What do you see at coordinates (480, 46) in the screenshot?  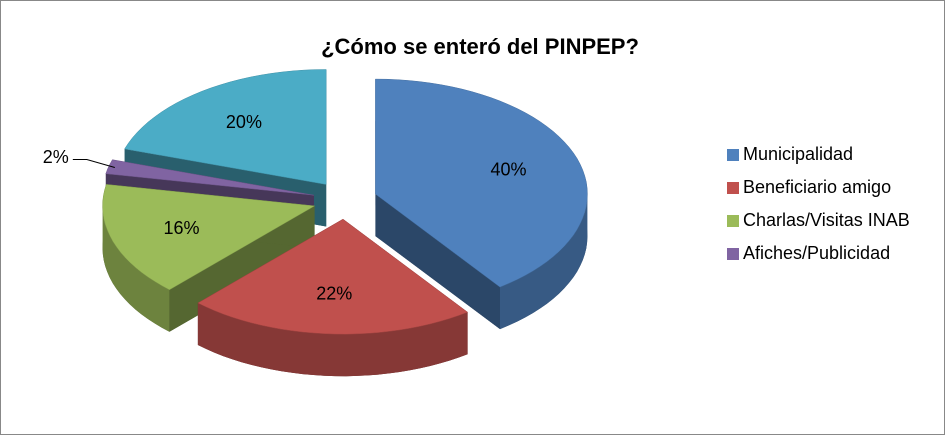 I see `chart-title: ¿Cómo se enteró del PINPEP?` at bounding box center [480, 46].